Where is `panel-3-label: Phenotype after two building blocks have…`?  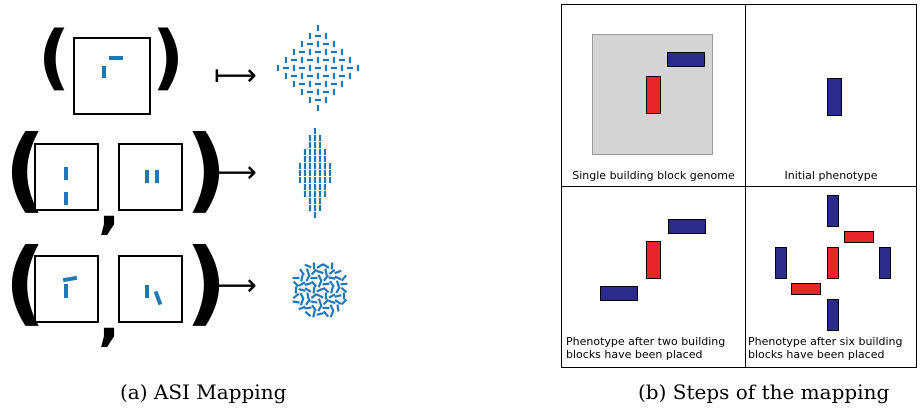 panel-3-label: Phenotype after two building blocks have… is located at coordinates (646, 348).